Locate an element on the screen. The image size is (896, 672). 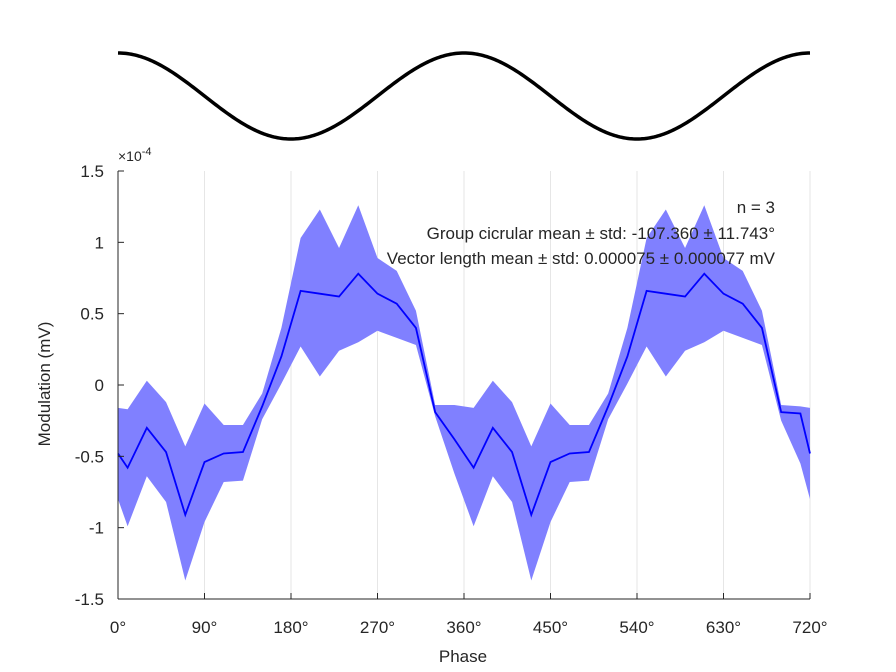
reference-cosine-line is located at coordinates (464, 96).